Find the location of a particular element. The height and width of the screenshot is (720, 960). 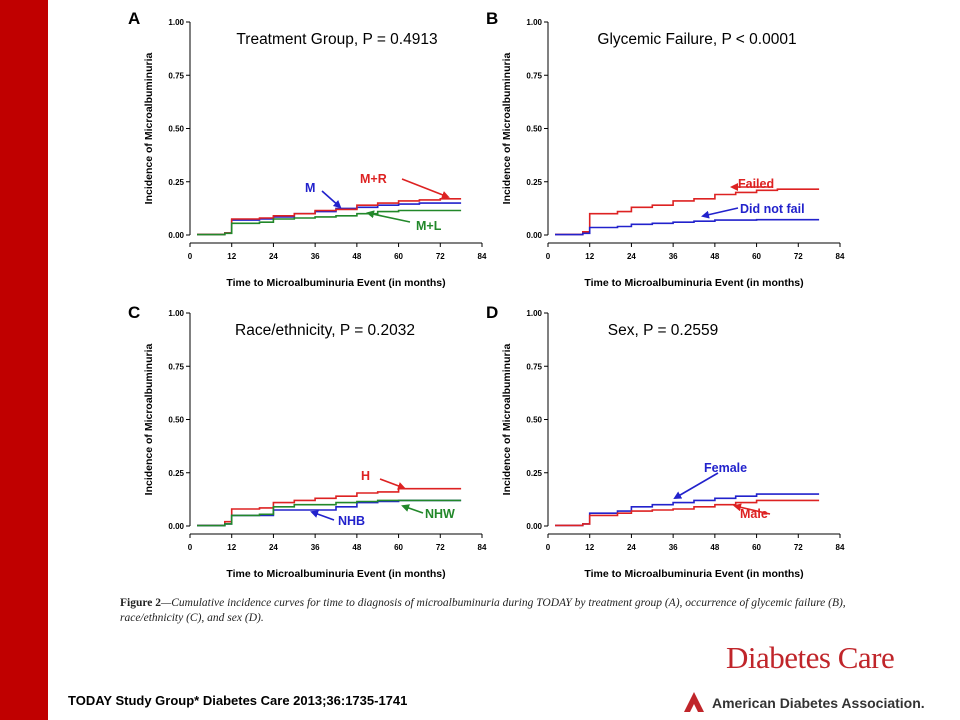

series-line-male is located at coordinates (687, 513).